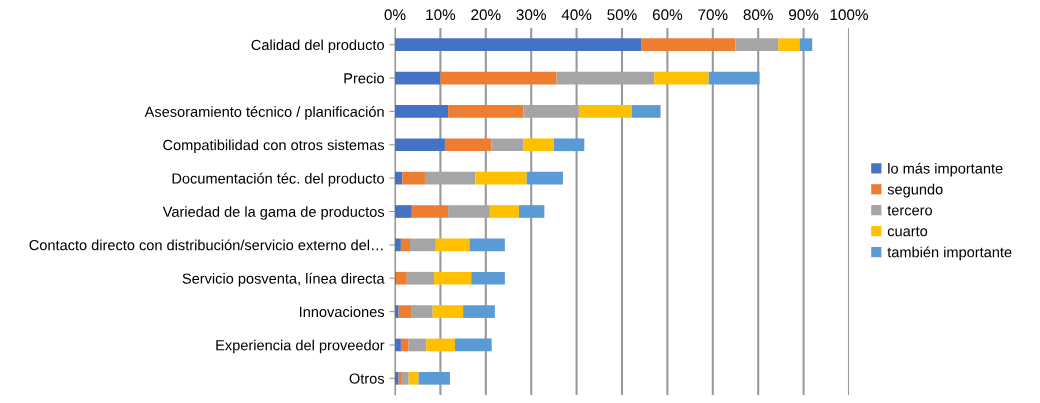  What do you see at coordinates (273, 213) in the screenshot?
I see `y-tick-label: Variedad de la gama de productos` at bounding box center [273, 213].